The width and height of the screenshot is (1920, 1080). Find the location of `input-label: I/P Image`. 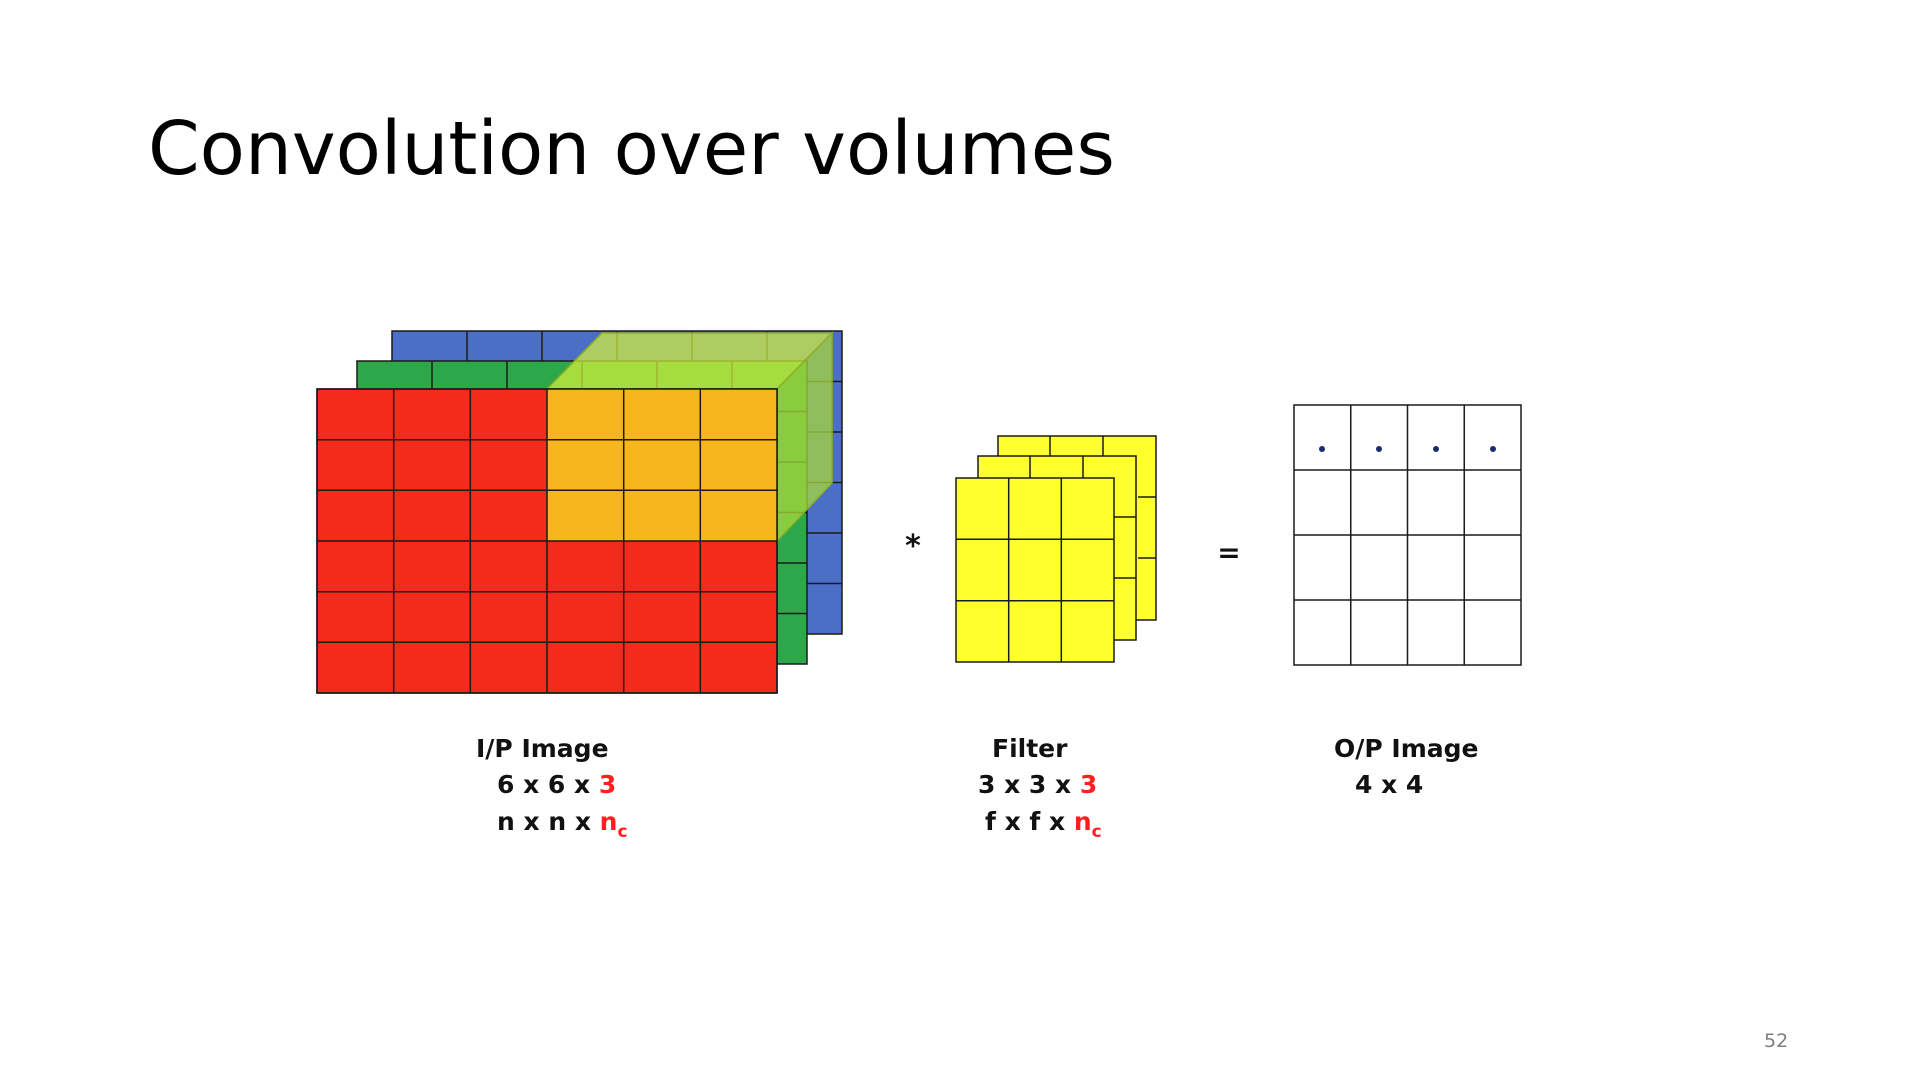

input-label: I/P Image is located at coordinates (542, 748).